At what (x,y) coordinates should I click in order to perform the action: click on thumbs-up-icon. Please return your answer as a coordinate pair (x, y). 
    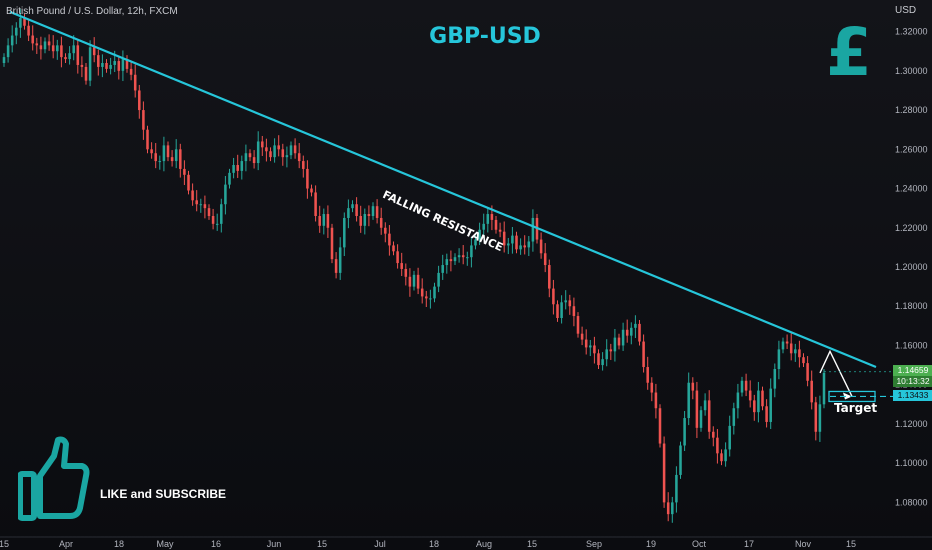
    Looking at the image, I should click on (54, 480).